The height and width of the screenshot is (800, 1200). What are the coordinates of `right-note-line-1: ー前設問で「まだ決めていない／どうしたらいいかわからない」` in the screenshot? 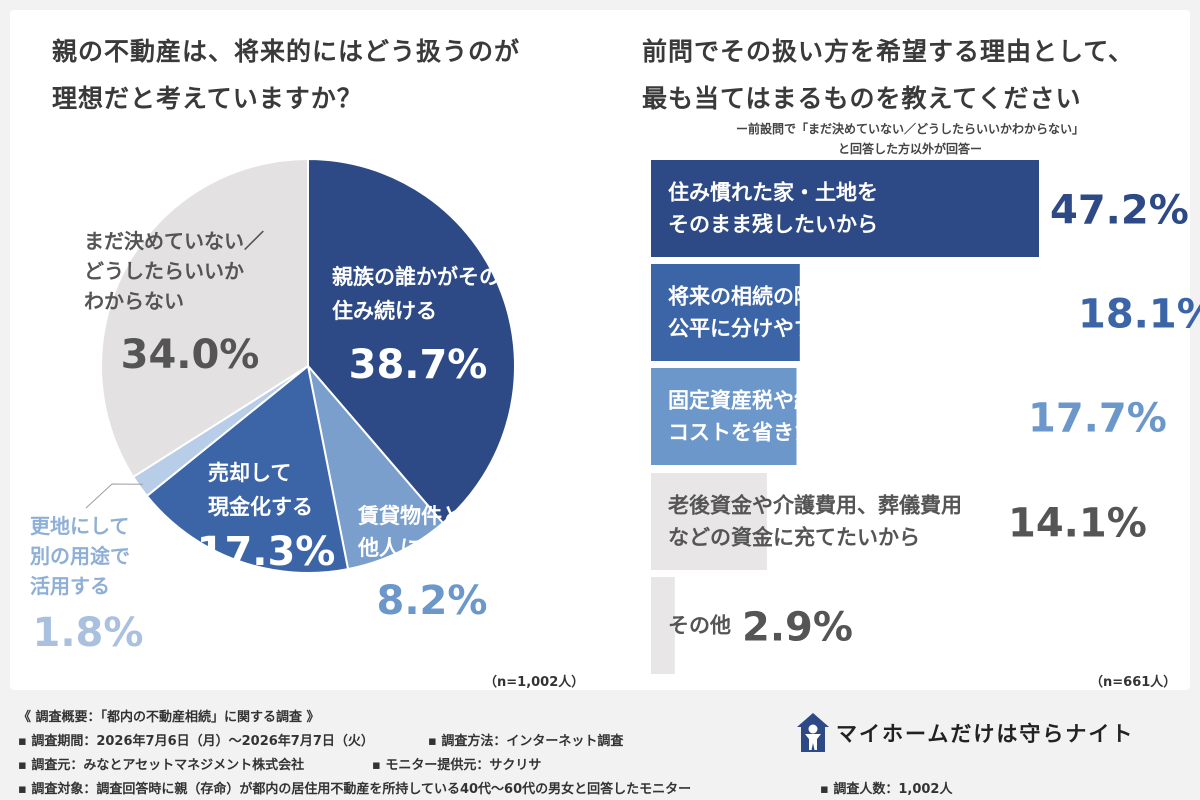 It's located at (909, 129).